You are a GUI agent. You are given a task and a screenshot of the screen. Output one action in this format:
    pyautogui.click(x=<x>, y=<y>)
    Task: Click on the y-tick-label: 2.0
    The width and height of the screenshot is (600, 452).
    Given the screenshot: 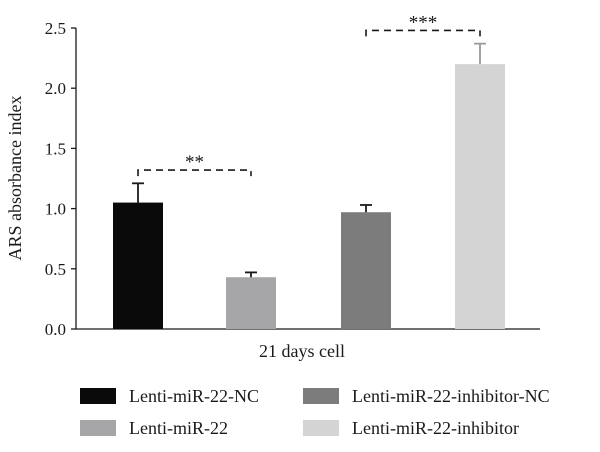 What is the action you would take?
    pyautogui.click(x=55, y=88)
    